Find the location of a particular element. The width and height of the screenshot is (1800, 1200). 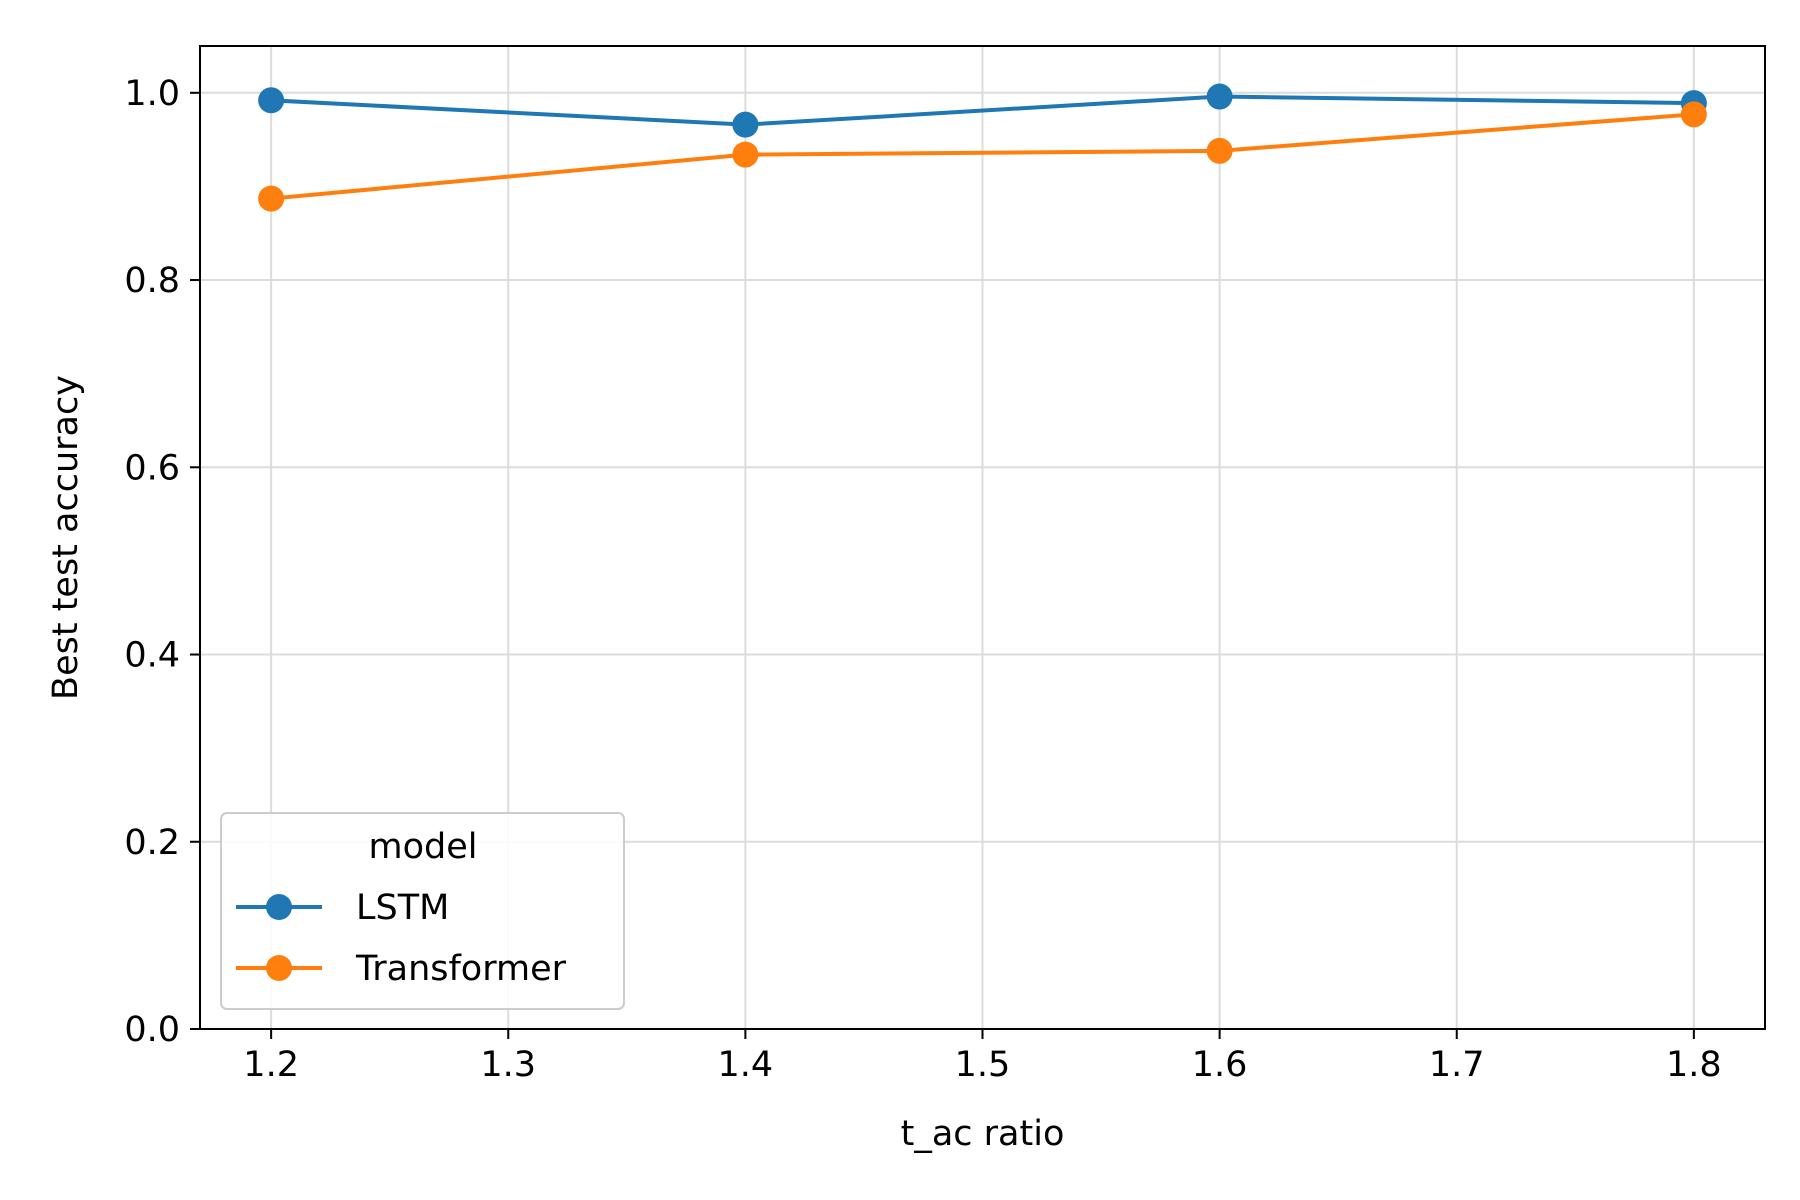

x-tick-label: 1.2 is located at coordinates (271, 1065).